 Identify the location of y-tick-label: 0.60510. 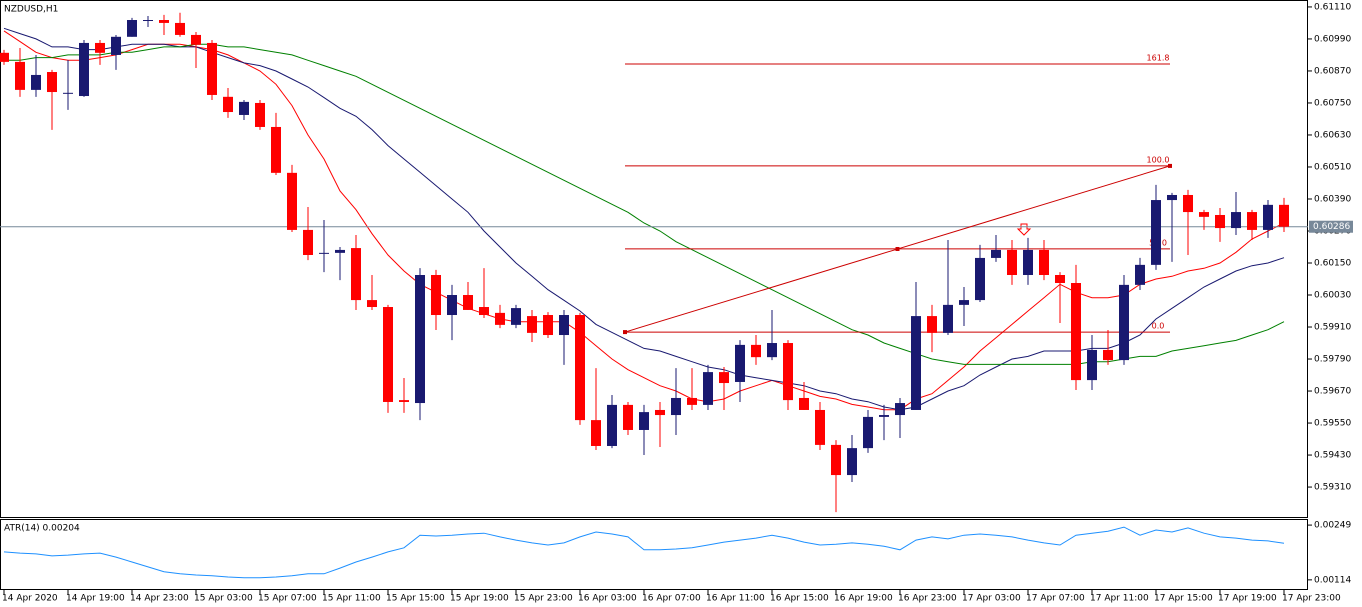
(1332, 167).